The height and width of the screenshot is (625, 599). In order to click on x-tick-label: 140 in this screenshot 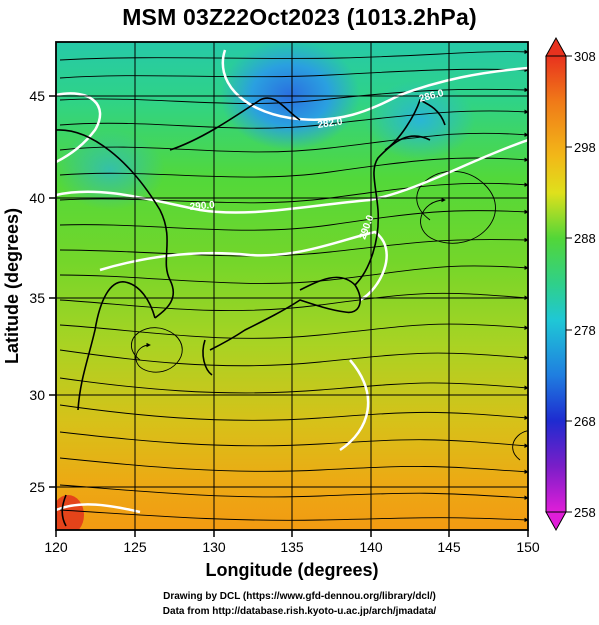, I will do `click(371, 547)`.